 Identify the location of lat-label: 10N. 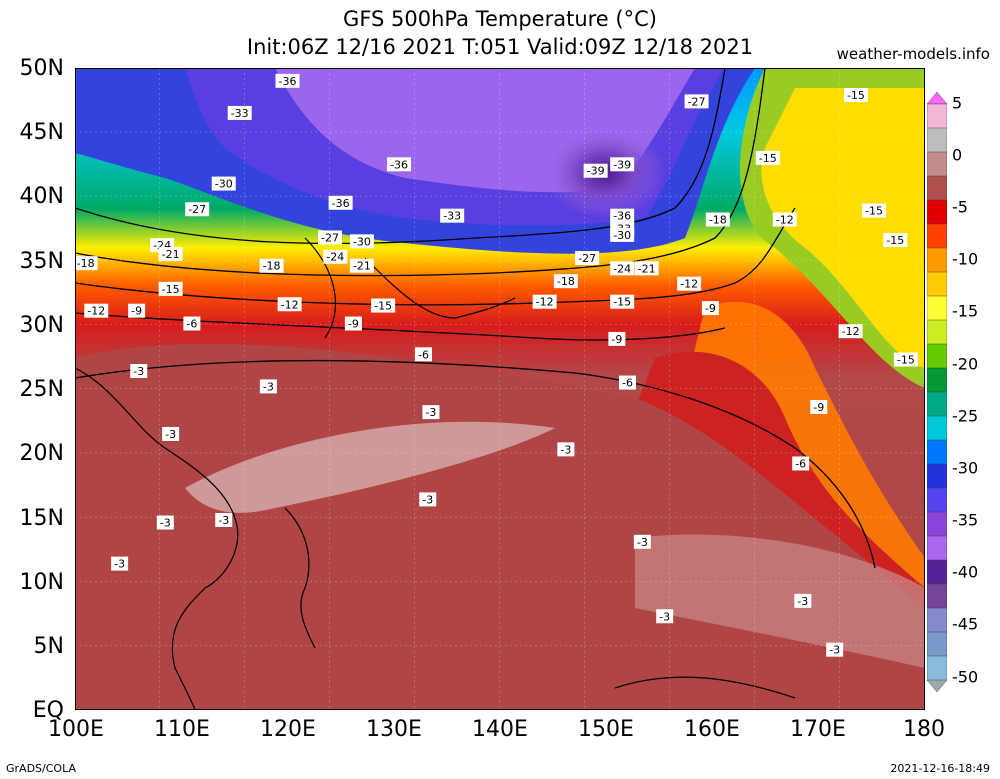
(41, 582).